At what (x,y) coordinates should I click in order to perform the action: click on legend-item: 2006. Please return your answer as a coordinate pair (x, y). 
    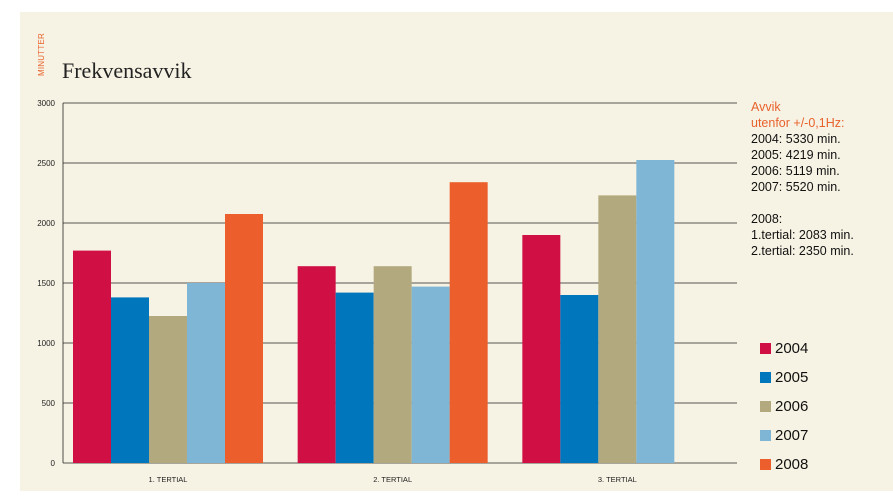
    Looking at the image, I should click on (784, 406).